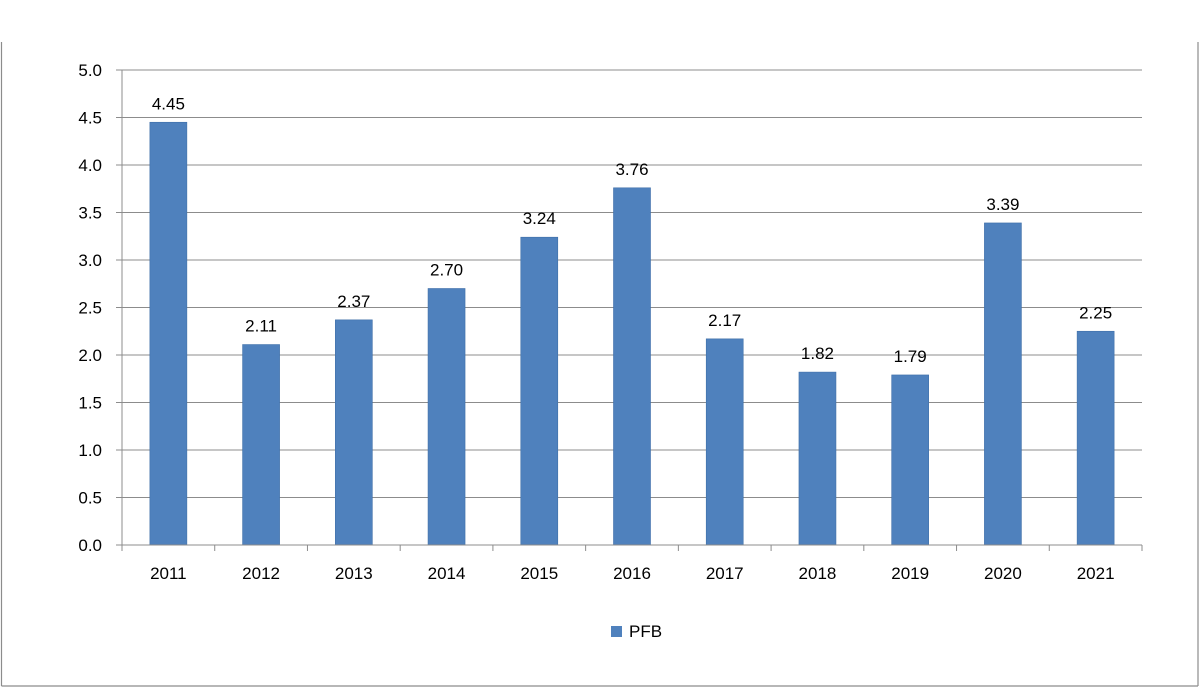 The width and height of the screenshot is (1200, 693). What do you see at coordinates (168, 103) in the screenshot?
I see `data-label: 4.45` at bounding box center [168, 103].